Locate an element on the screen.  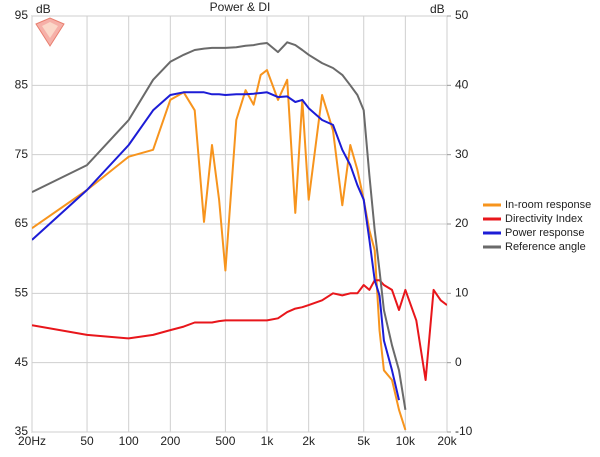
y-axis-label: dB is located at coordinates (43, 9).